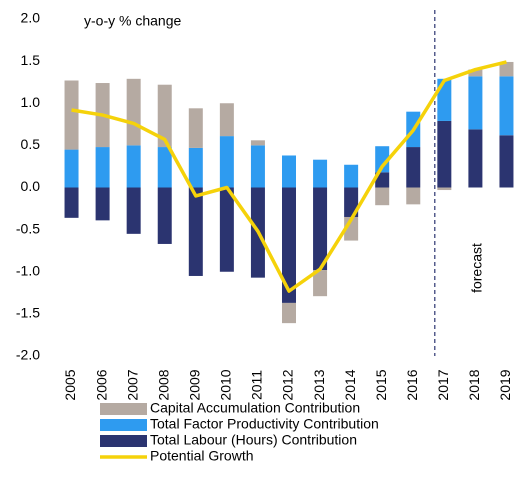 The height and width of the screenshot is (503, 521). I want to click on x-tick-label: 2015, so click(381, 384).